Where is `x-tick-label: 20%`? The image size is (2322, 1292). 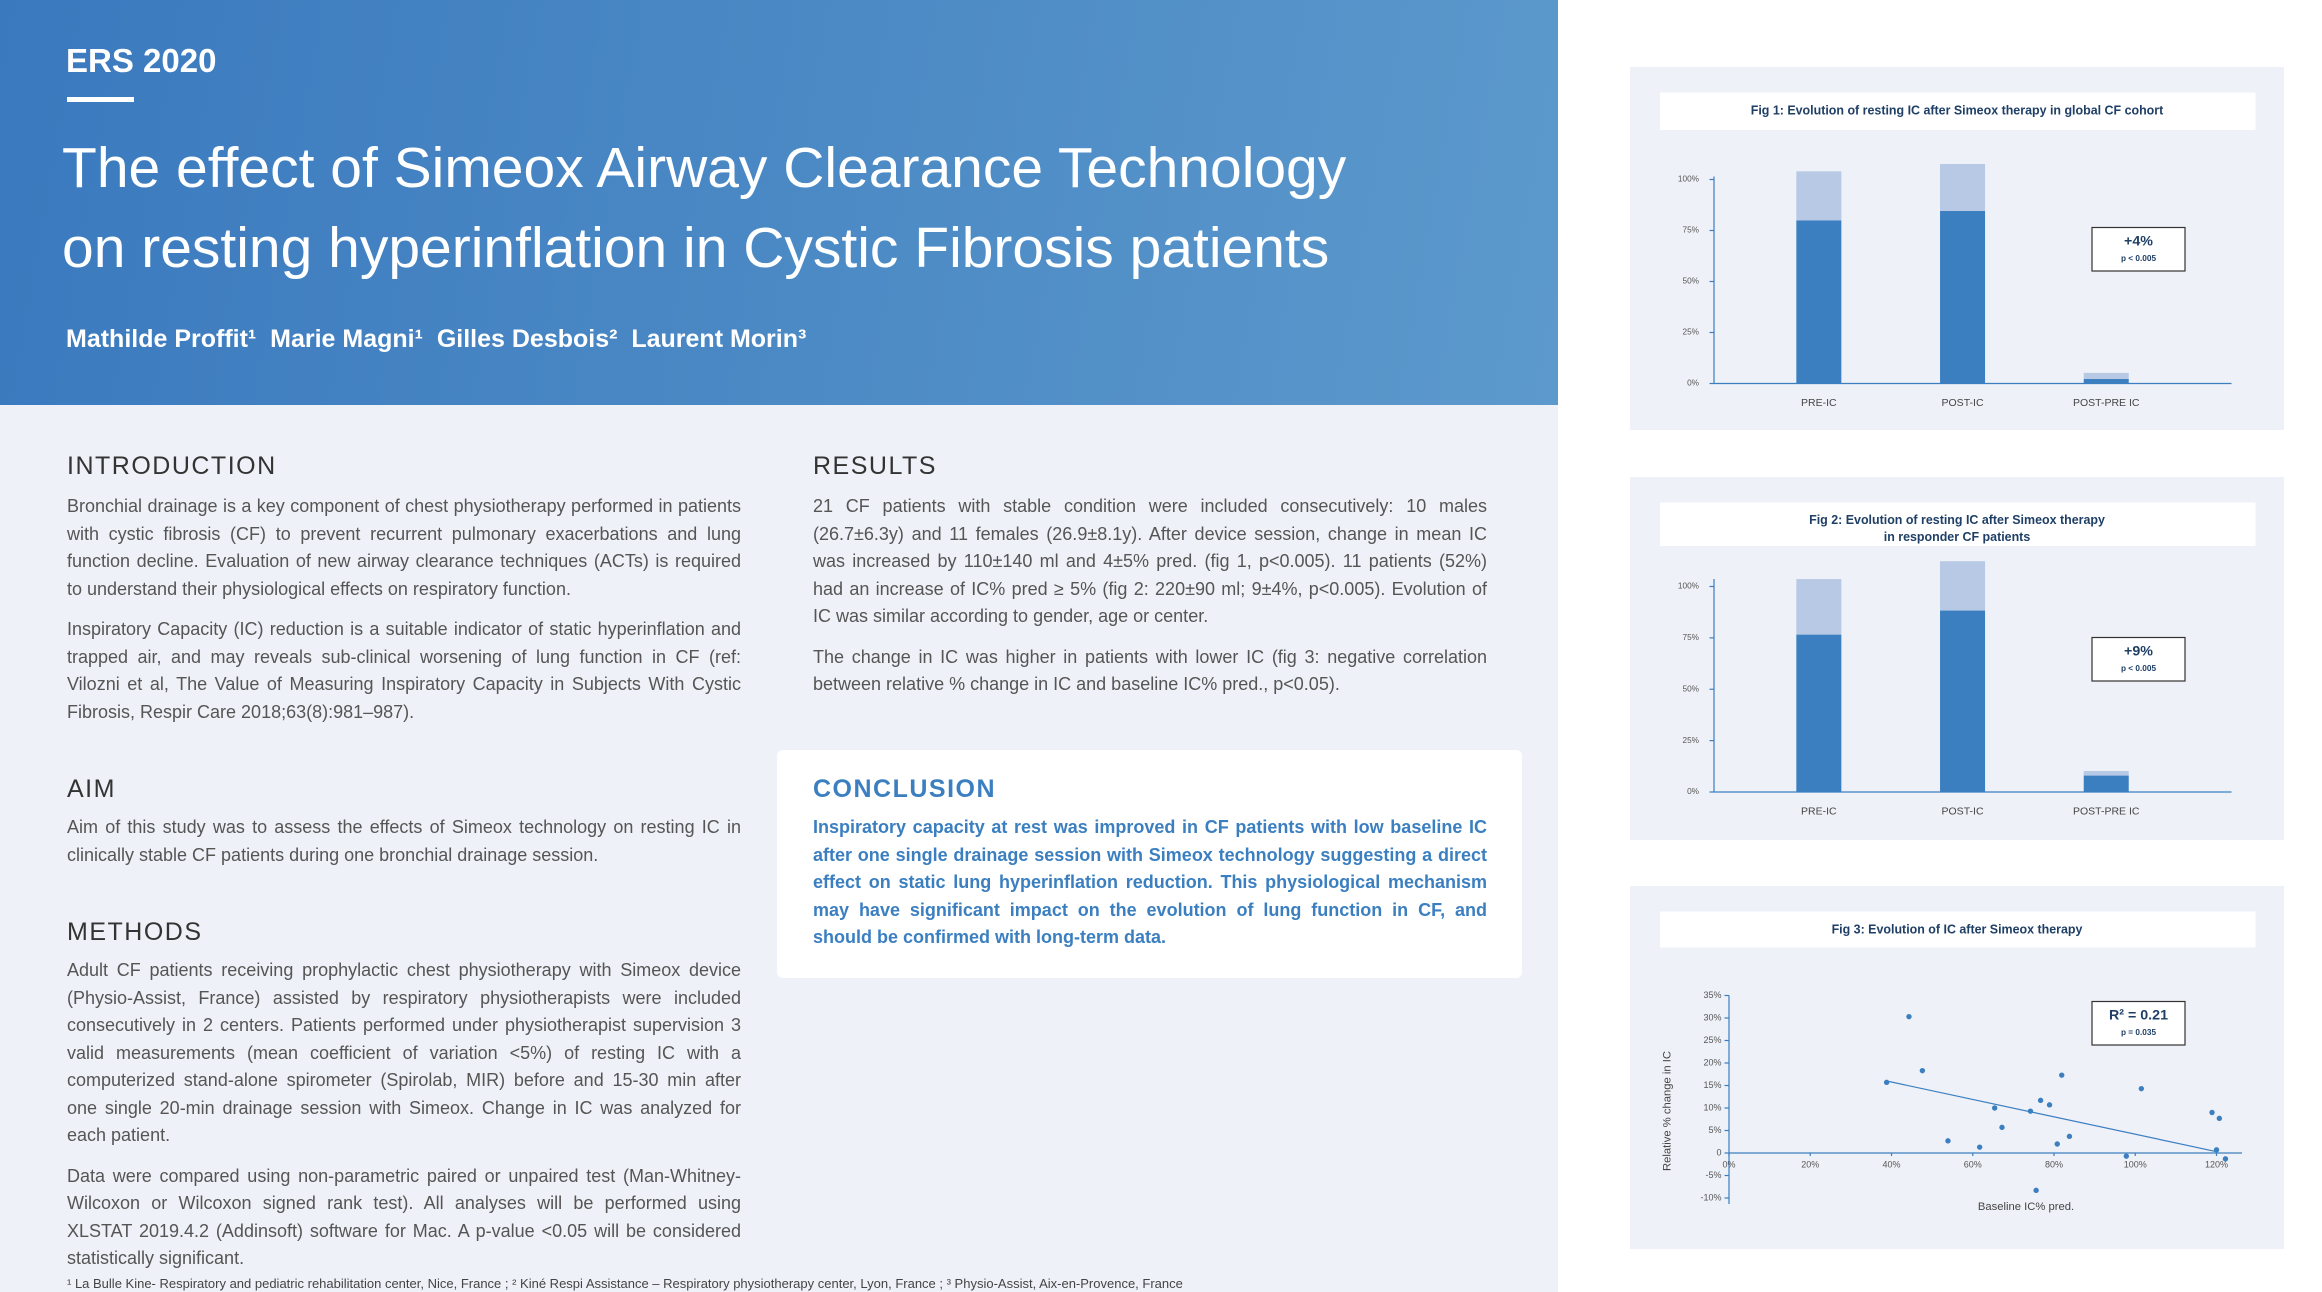
x-tick-label: 20% is located at coordinates (1810, 1164).